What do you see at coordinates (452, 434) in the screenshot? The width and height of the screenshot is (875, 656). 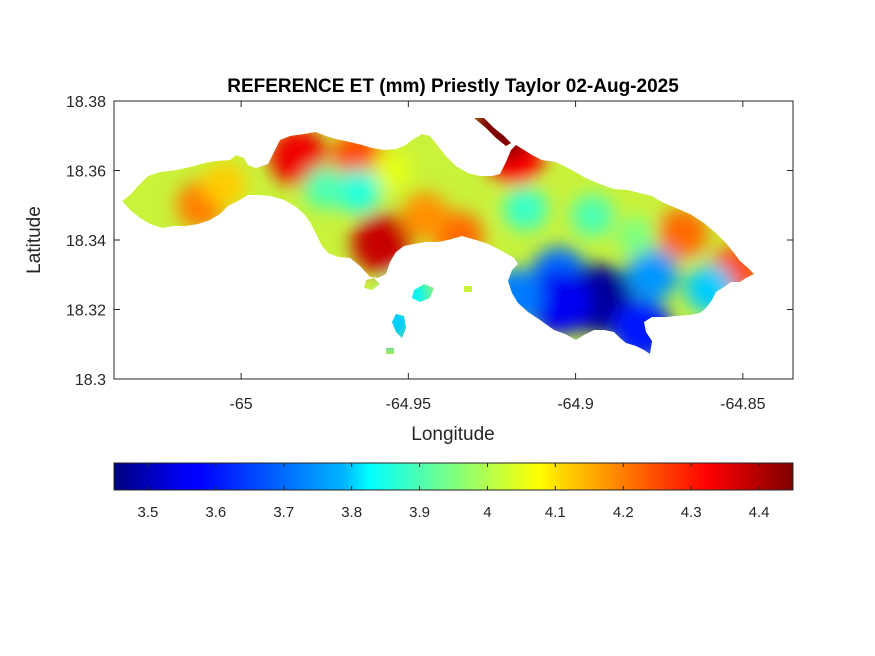 I see `x-axis-label: Longitude` at bounding box center [452, 434].